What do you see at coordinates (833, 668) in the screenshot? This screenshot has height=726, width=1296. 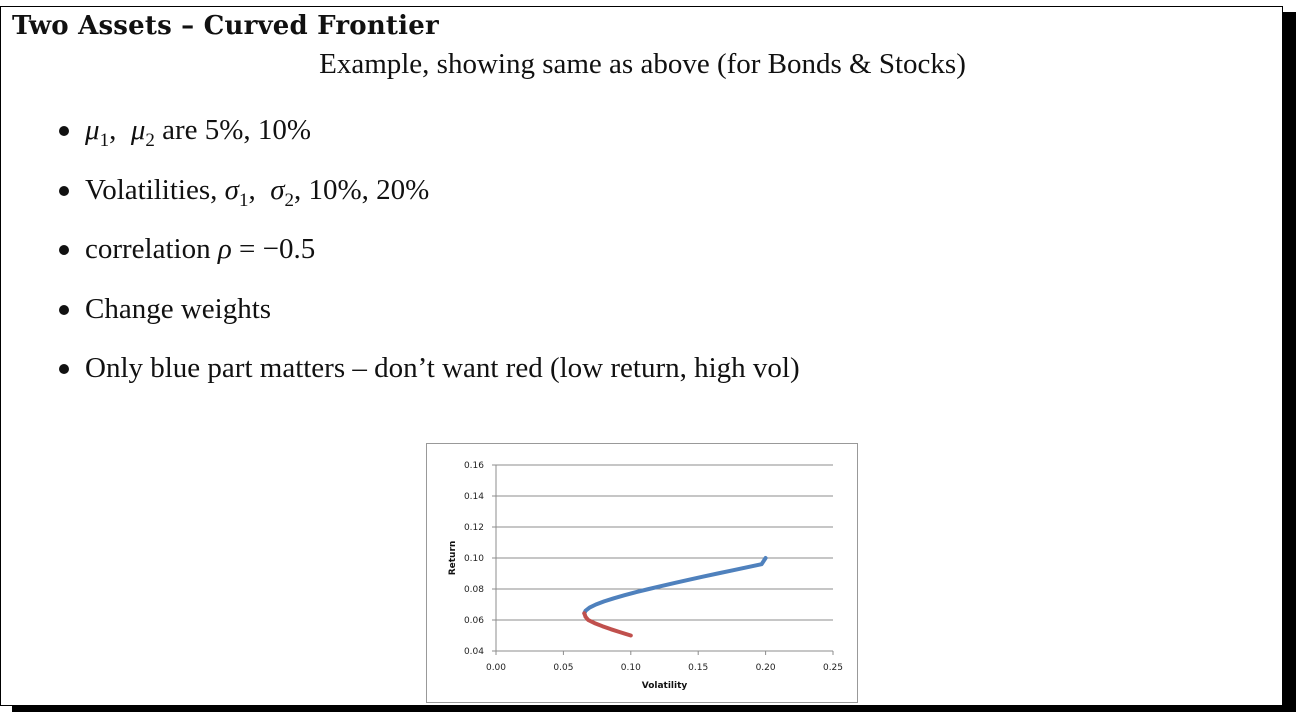 I see `x-tick-label: 0.25` at bounding box center [833, 668].